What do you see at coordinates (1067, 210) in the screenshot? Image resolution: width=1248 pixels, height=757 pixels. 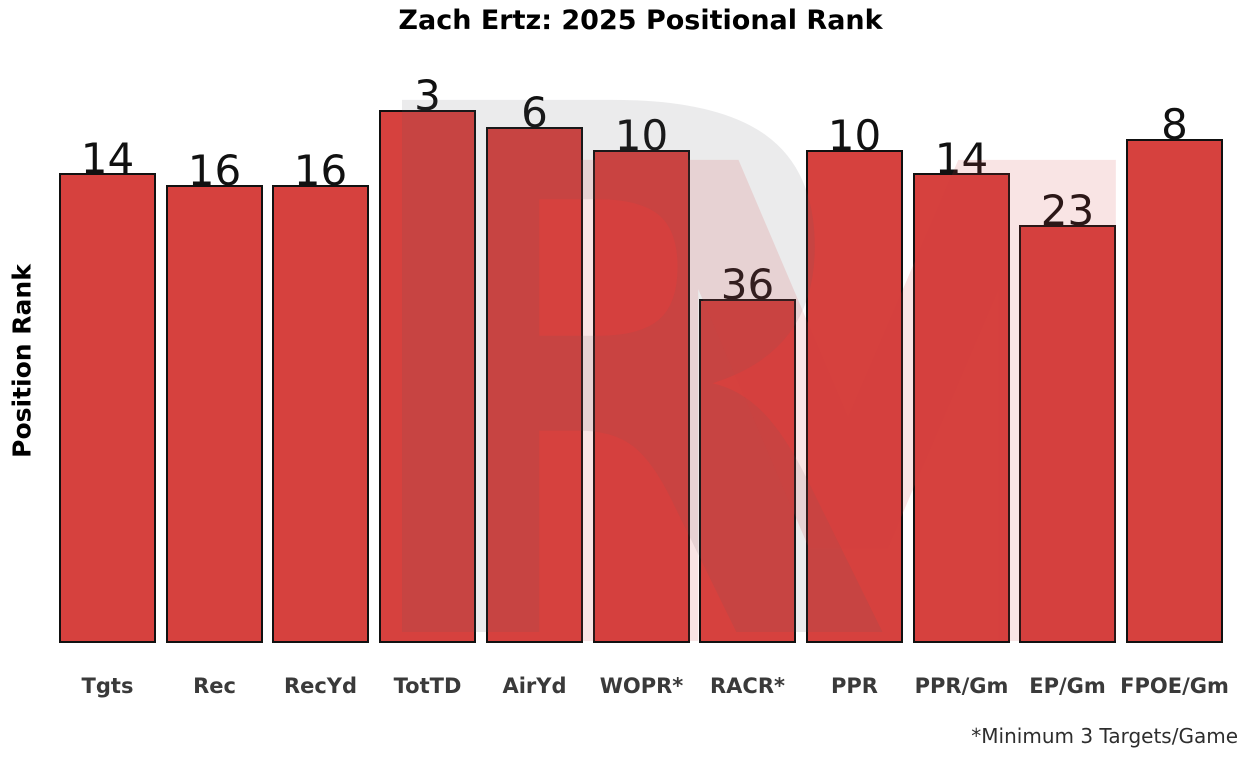 I see `bar-value-label: 23` at bounding box center [1067, 210].